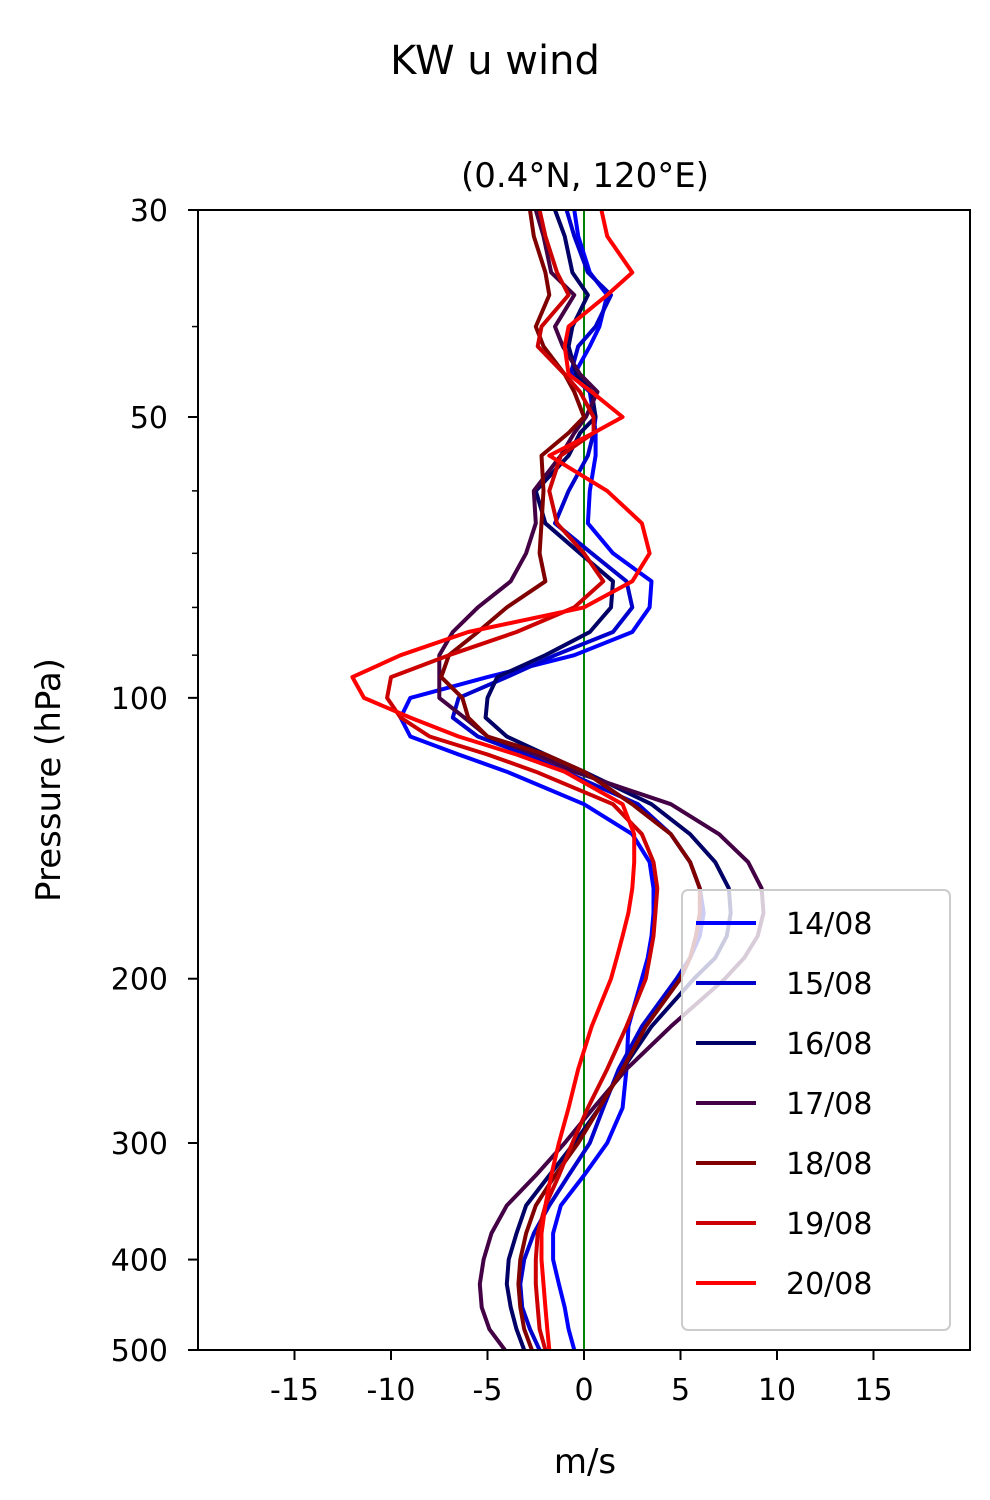  What do you see at coordinates (139, 699) in the screenshot?
I see `y-tick-label: 100` at bounding box center [139, 699].